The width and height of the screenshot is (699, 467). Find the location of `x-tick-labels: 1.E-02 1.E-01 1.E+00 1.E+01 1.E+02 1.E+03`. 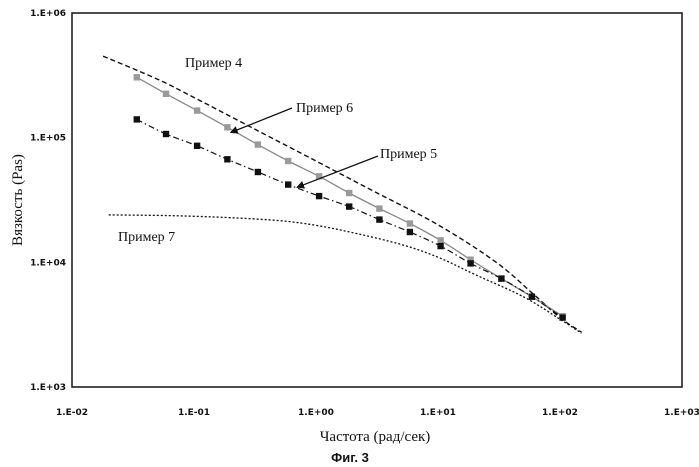

x-tick-labels: 1.E-02 1.E-01 1.E+00 1.E+01 1.E+02 1.E+03 is located at coordinates (377, 413).